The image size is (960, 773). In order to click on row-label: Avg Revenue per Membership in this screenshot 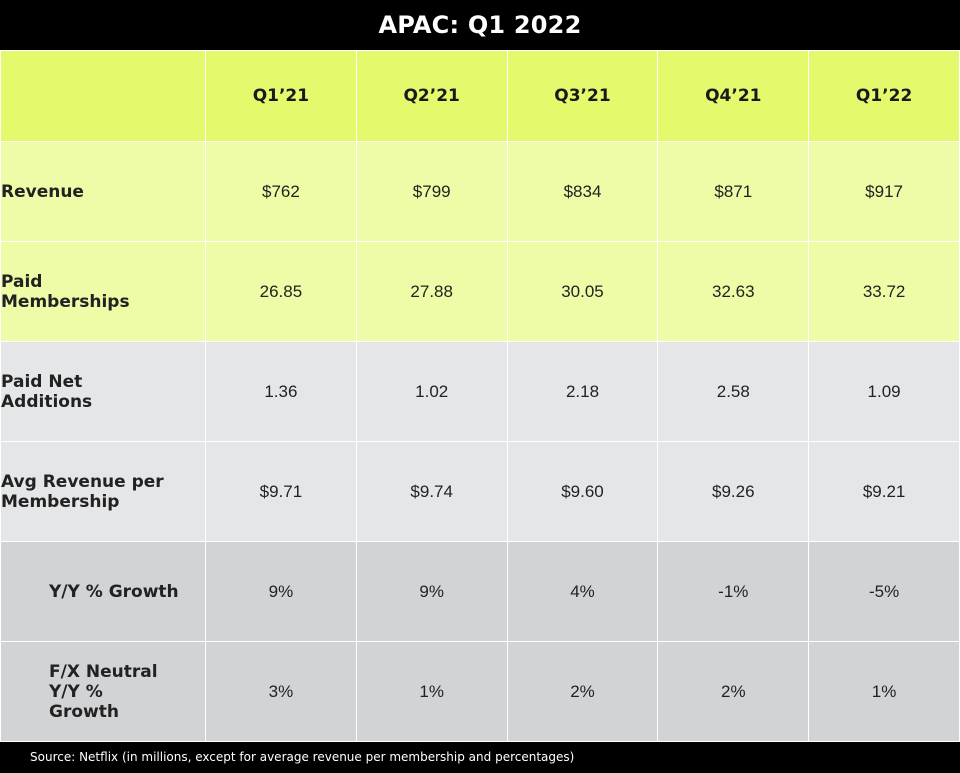, I will do `click(103, 491)`.